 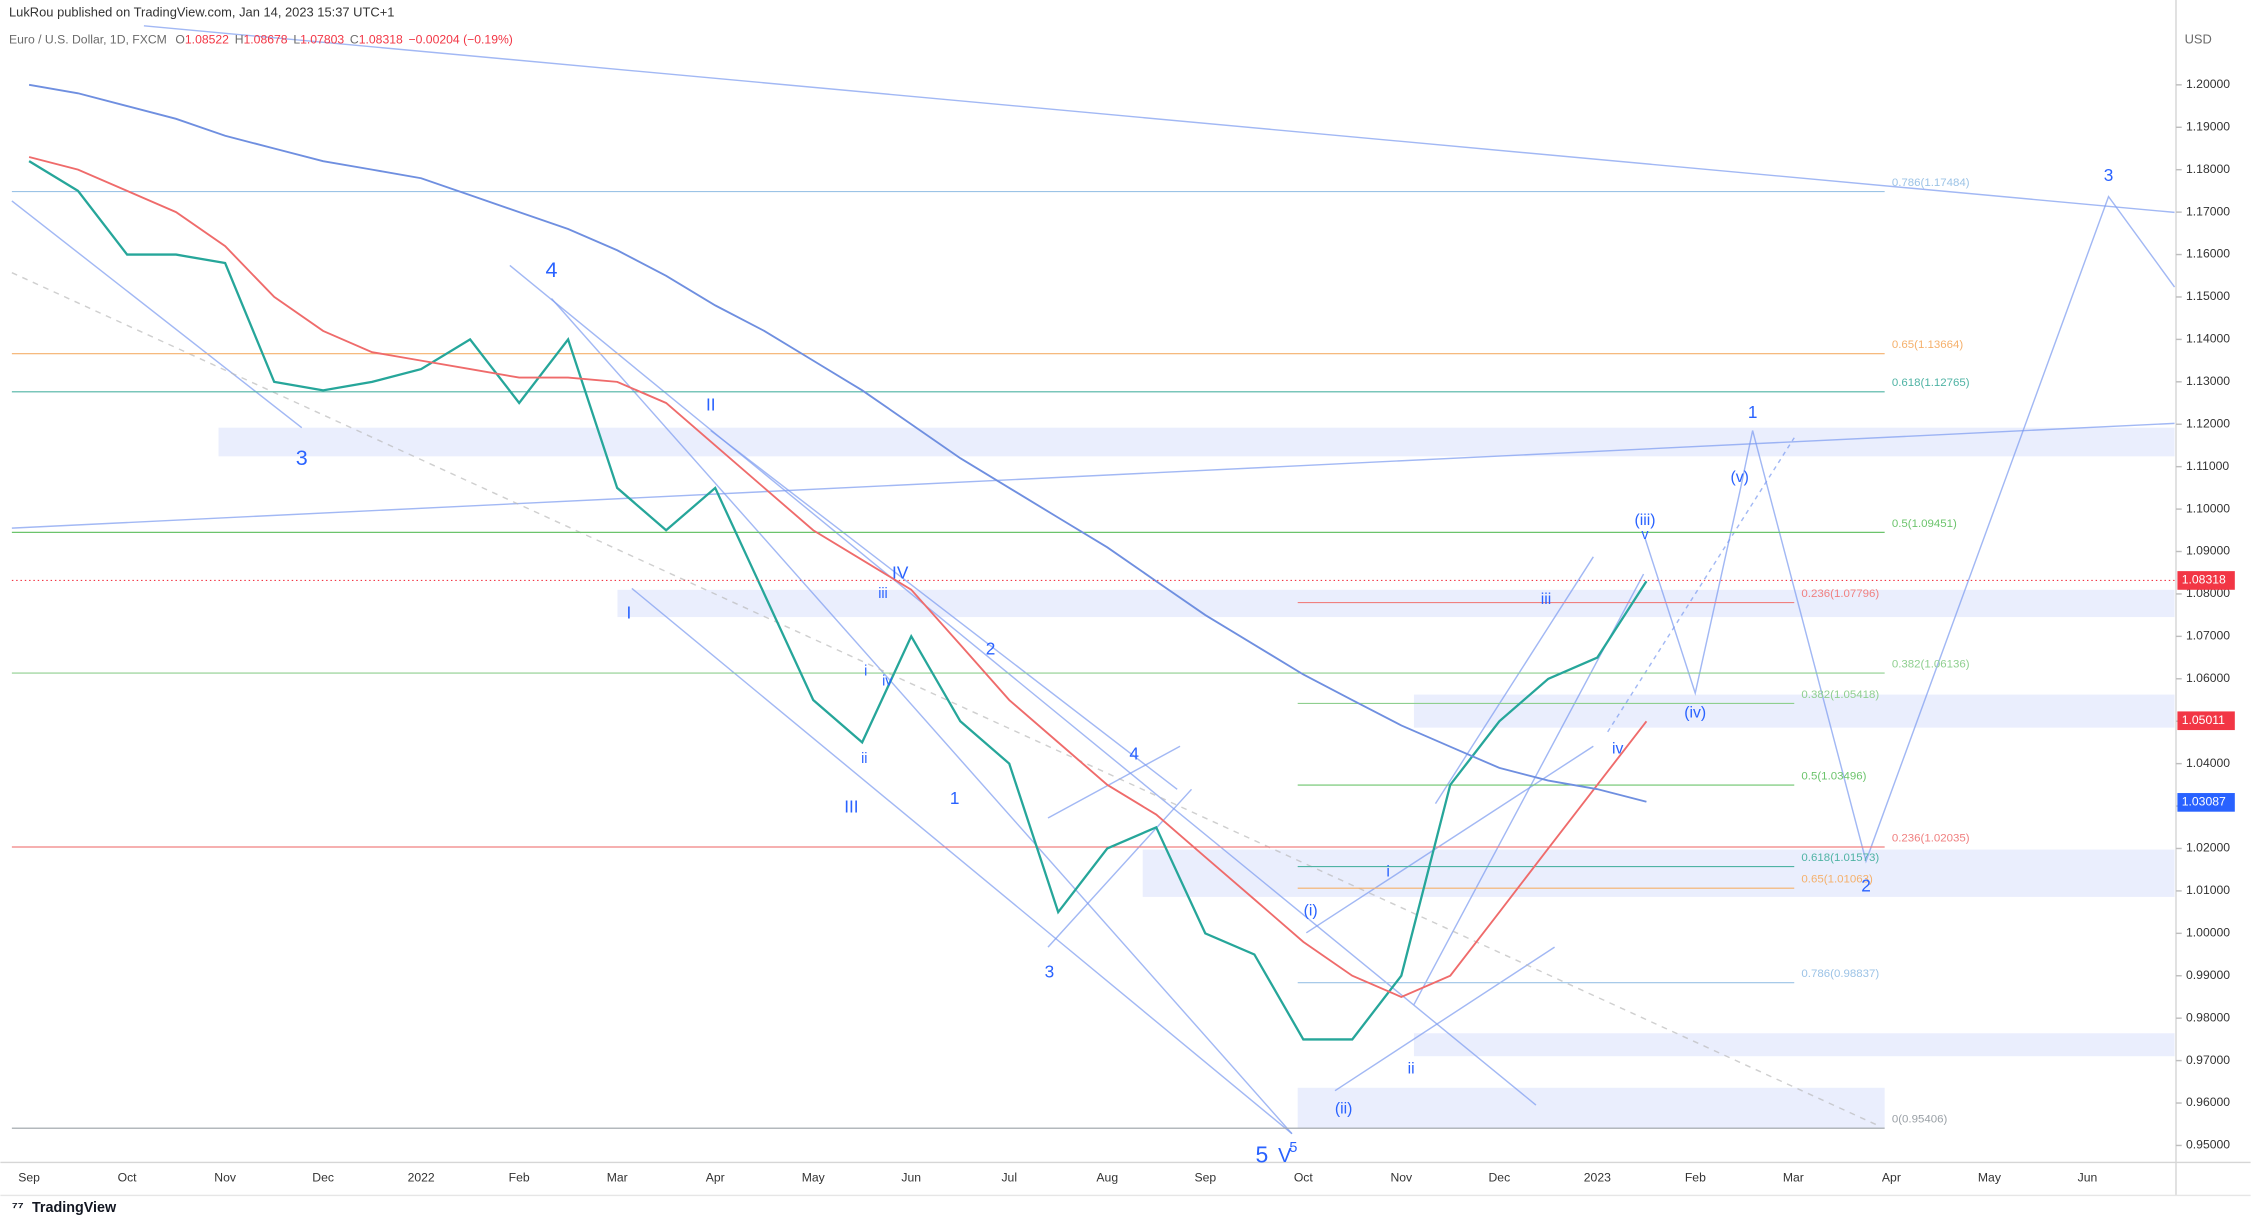 I want to click on ohlc-value: 1.08318, so click(x=381, y=39).